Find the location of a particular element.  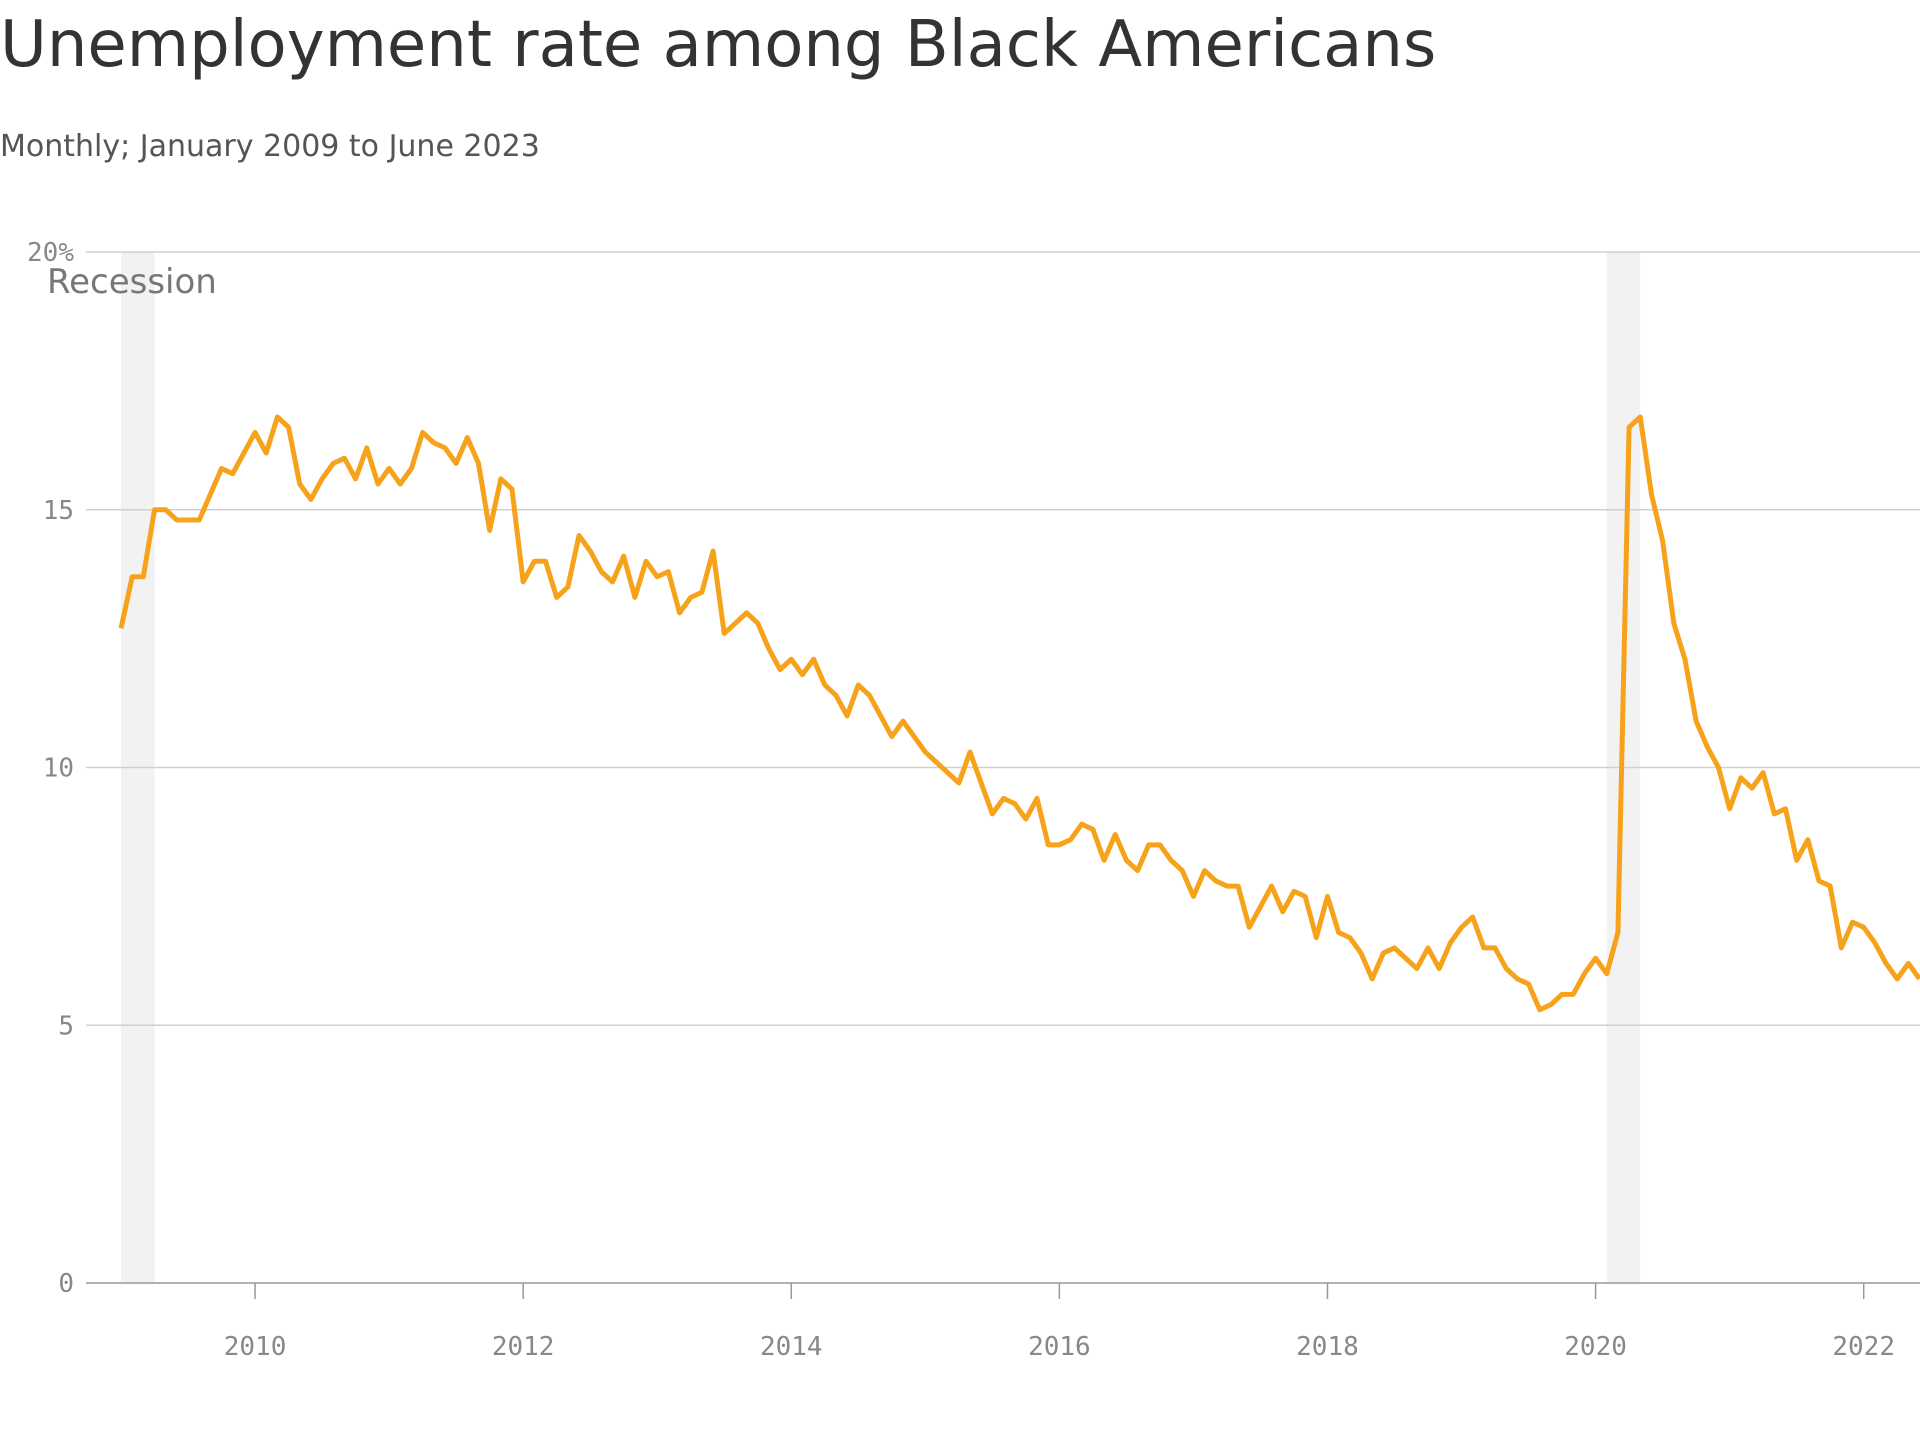

y-tick-label: 5 is located at coordinates (66, 1026).